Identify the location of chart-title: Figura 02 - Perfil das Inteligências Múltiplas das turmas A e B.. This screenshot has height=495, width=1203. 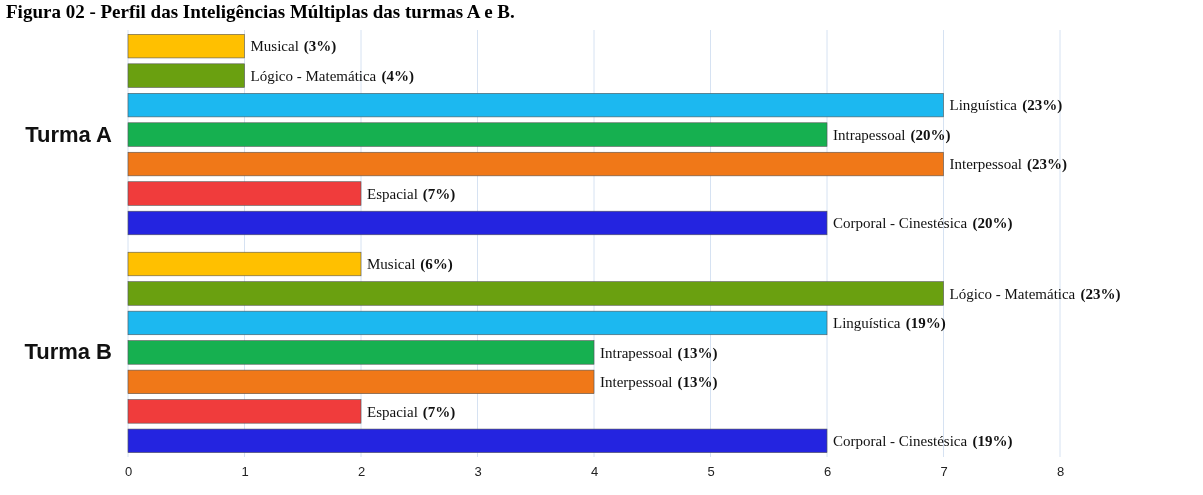
(260, 11).